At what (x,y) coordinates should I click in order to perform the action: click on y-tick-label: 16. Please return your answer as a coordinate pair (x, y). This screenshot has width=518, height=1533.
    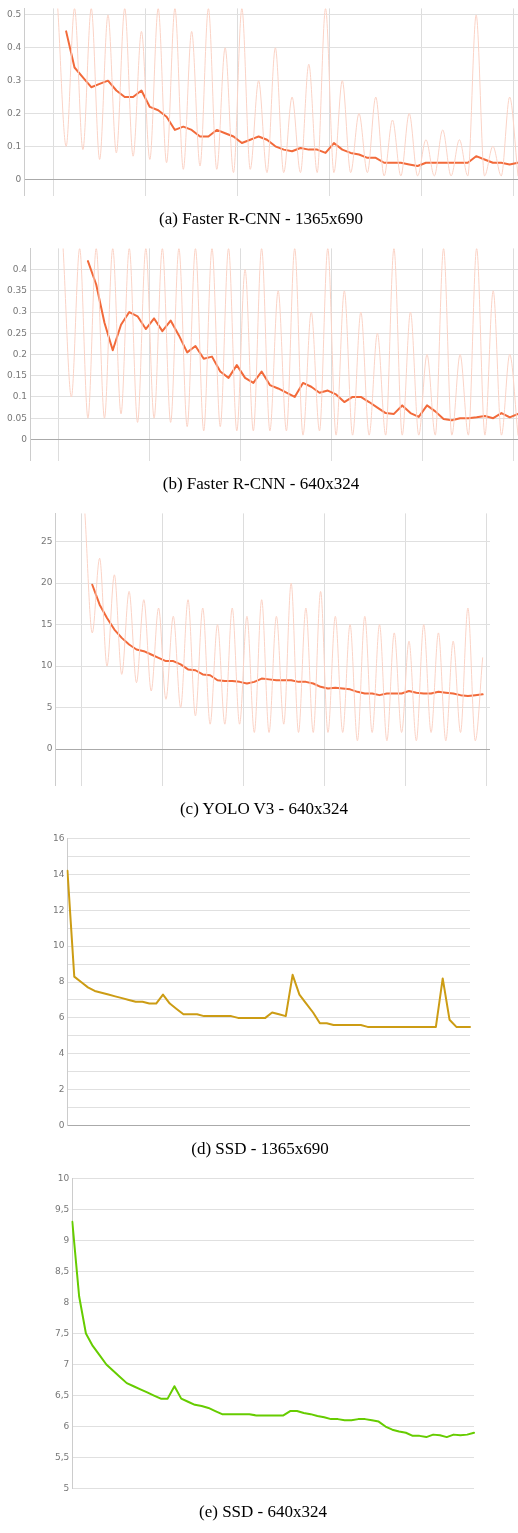
    Looking at the image, I should click on (59, 837).